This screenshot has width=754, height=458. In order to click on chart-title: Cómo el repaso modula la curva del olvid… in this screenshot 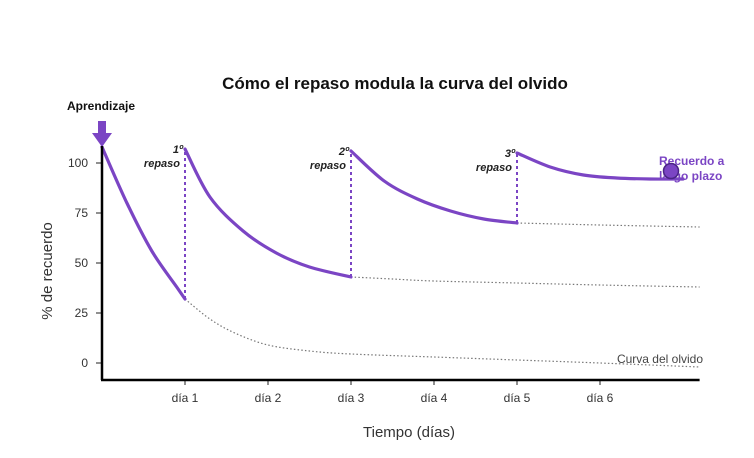, I will do `click(395, 83)`.